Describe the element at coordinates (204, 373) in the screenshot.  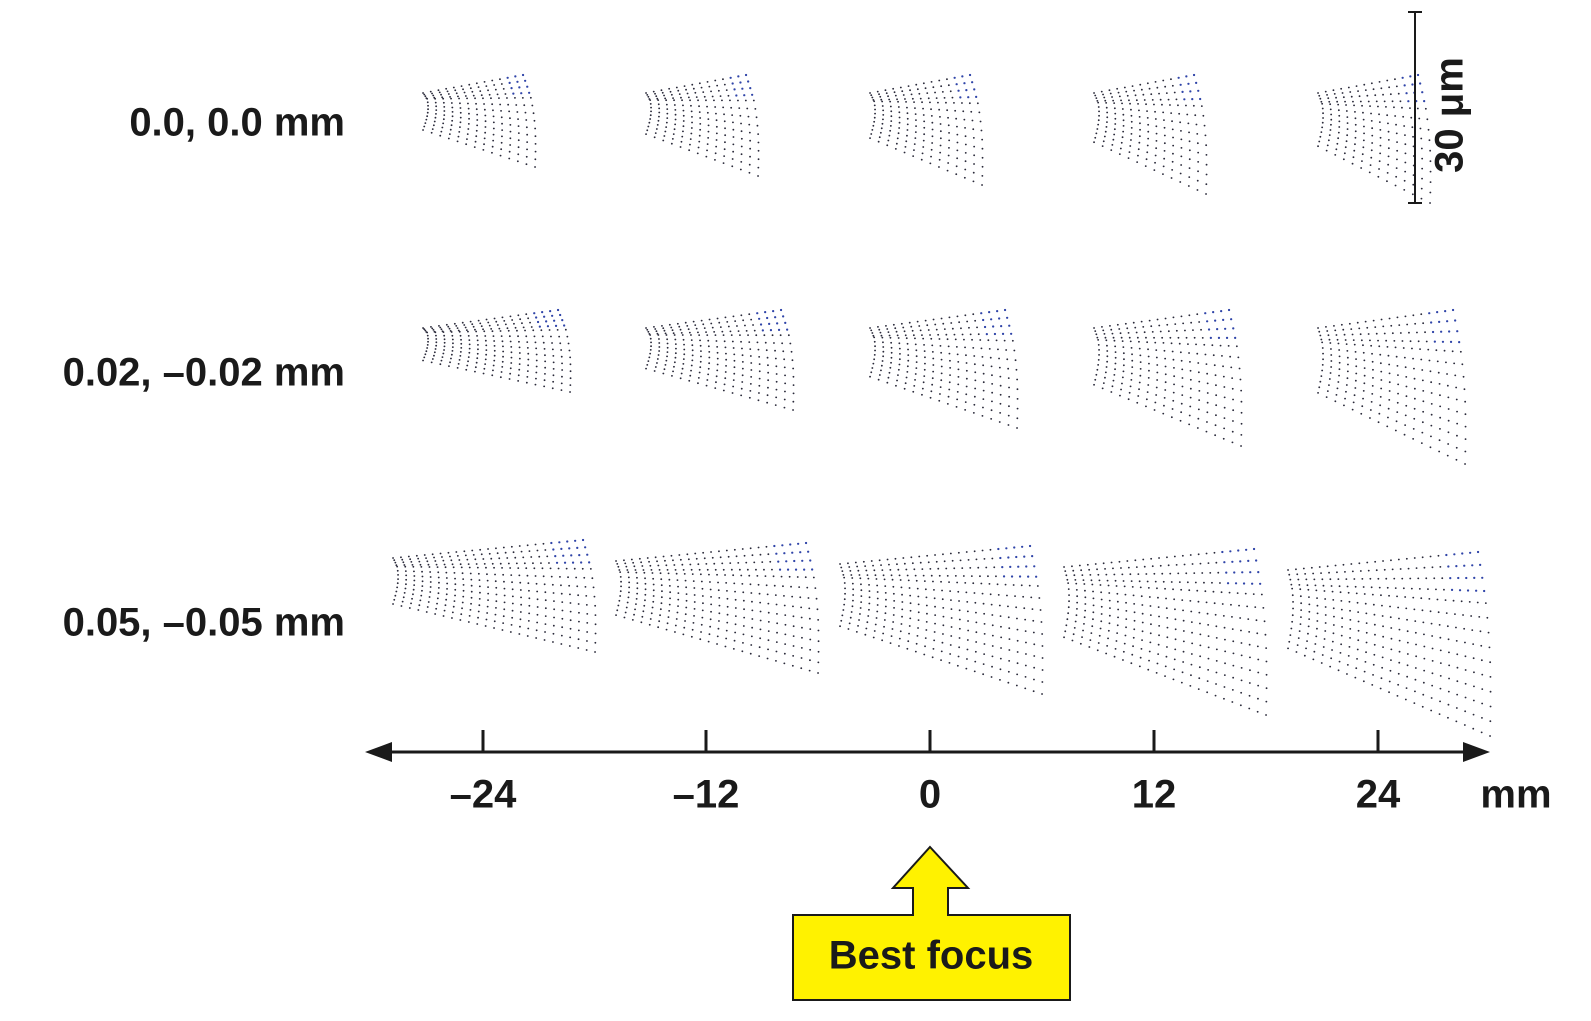
I see `row-label: 0.02, –0.02 mm` at that location.